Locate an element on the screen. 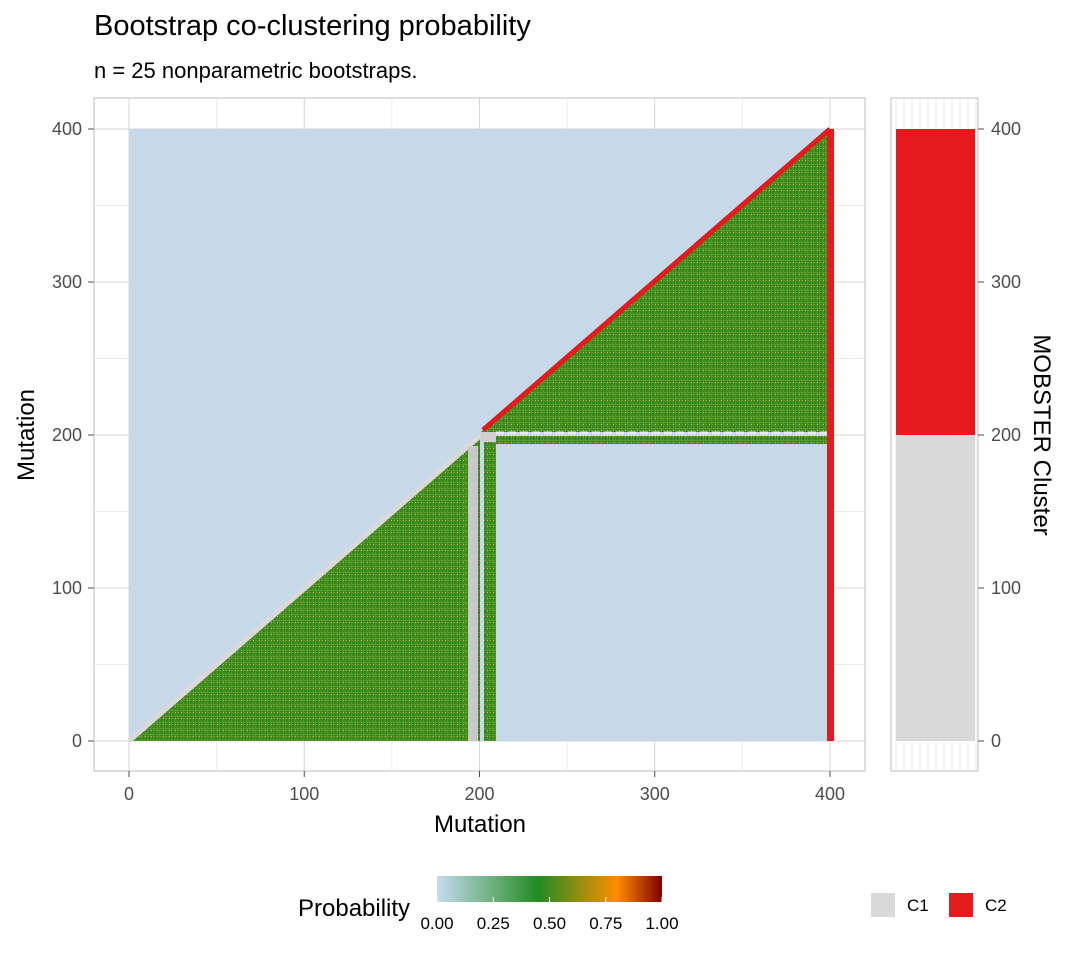  c1-gap-column is located at coordinates (473, 593).